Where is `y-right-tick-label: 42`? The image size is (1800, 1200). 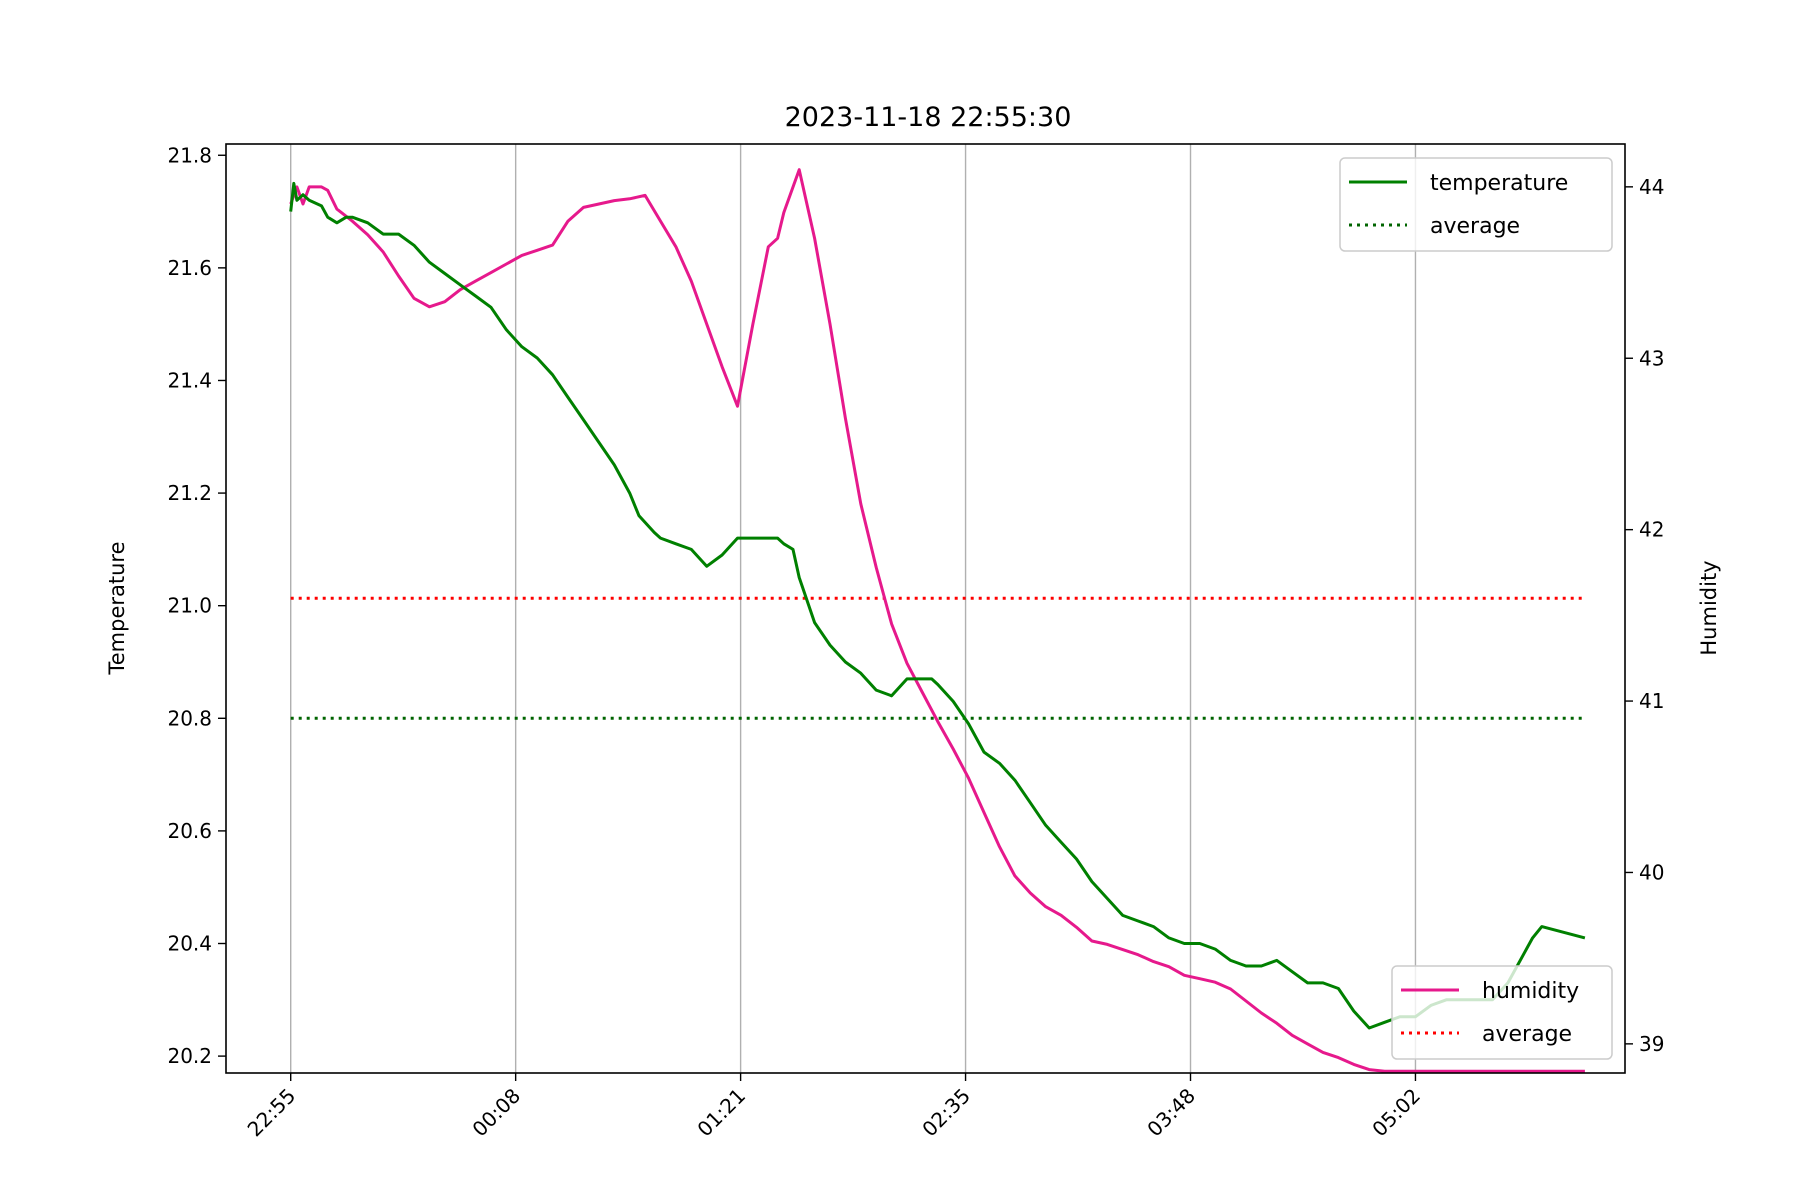 y-right-tick-label: 42 is located at coordinates (1651, 530).